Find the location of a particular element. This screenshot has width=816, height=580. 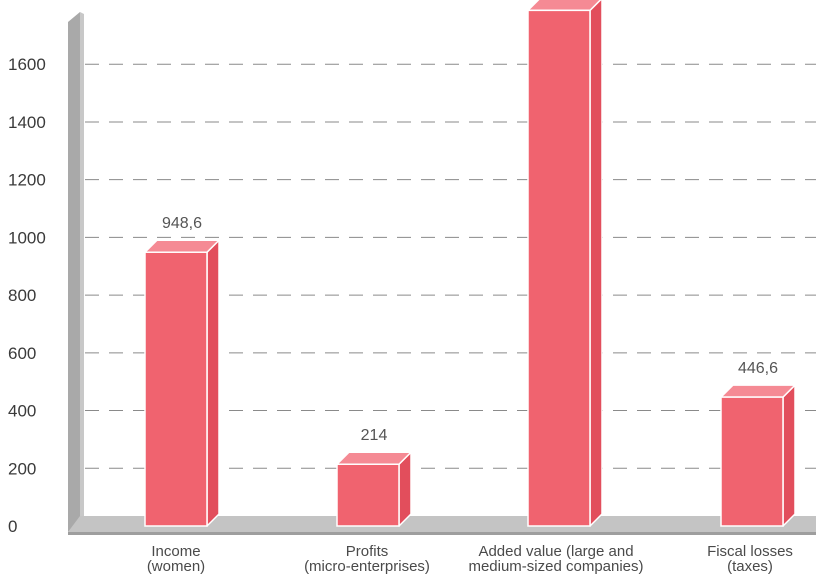

y-tick-label: 400 is located at coordinates (22, 411).